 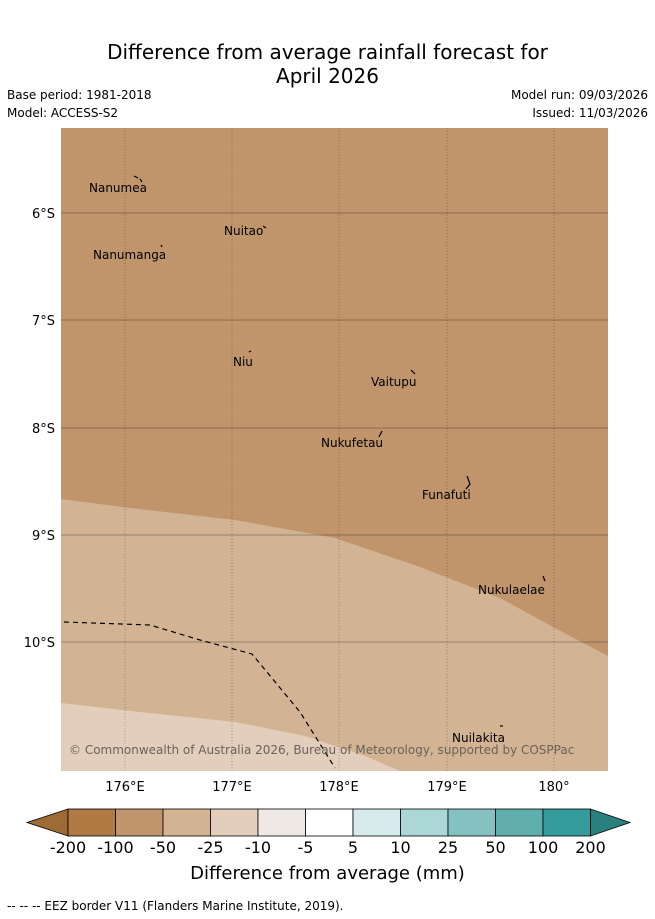 I want to click on lon-label-176e: 176°E, so click(x=125, y=787).